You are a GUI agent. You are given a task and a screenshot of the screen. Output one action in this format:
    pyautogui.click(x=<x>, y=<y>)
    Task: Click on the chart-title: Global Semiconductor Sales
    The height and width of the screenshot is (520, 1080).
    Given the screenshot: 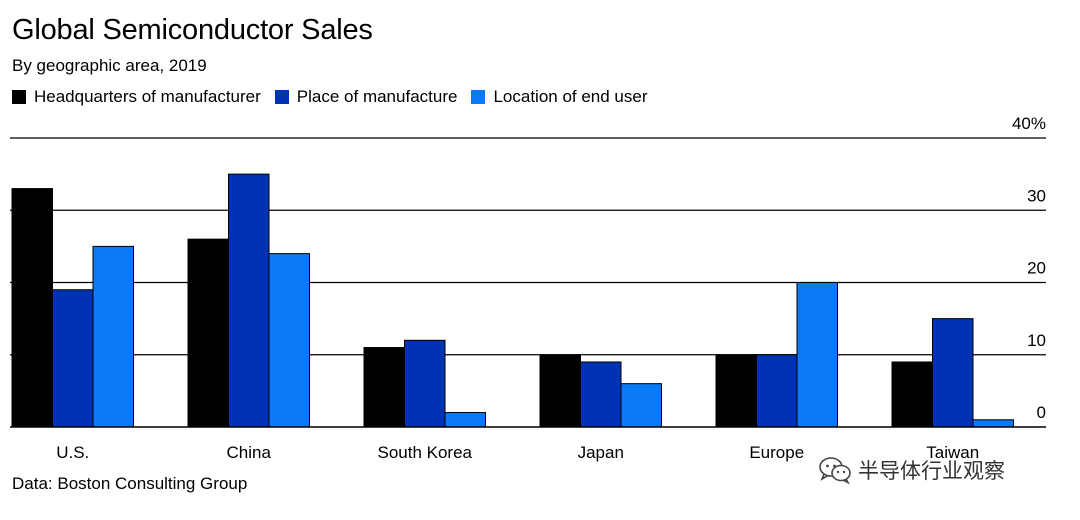 What is the action you would take?
    pyautogui.click(x=192, y=30)
    